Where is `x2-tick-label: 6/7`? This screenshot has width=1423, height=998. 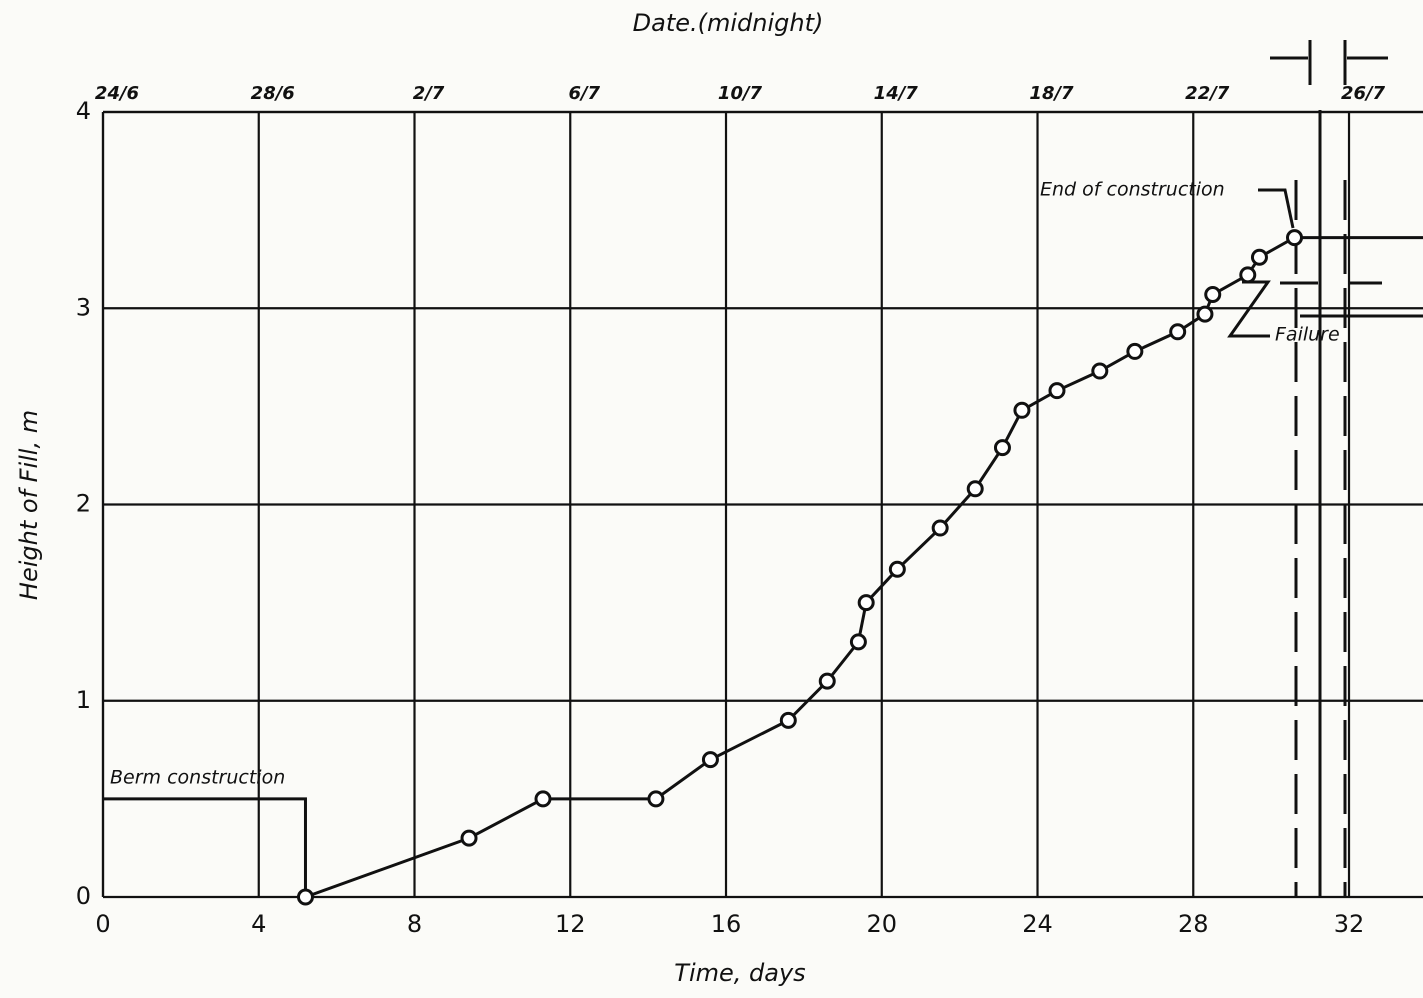 x2-tick-label: 6/7 is located at coordinates (584, 93).